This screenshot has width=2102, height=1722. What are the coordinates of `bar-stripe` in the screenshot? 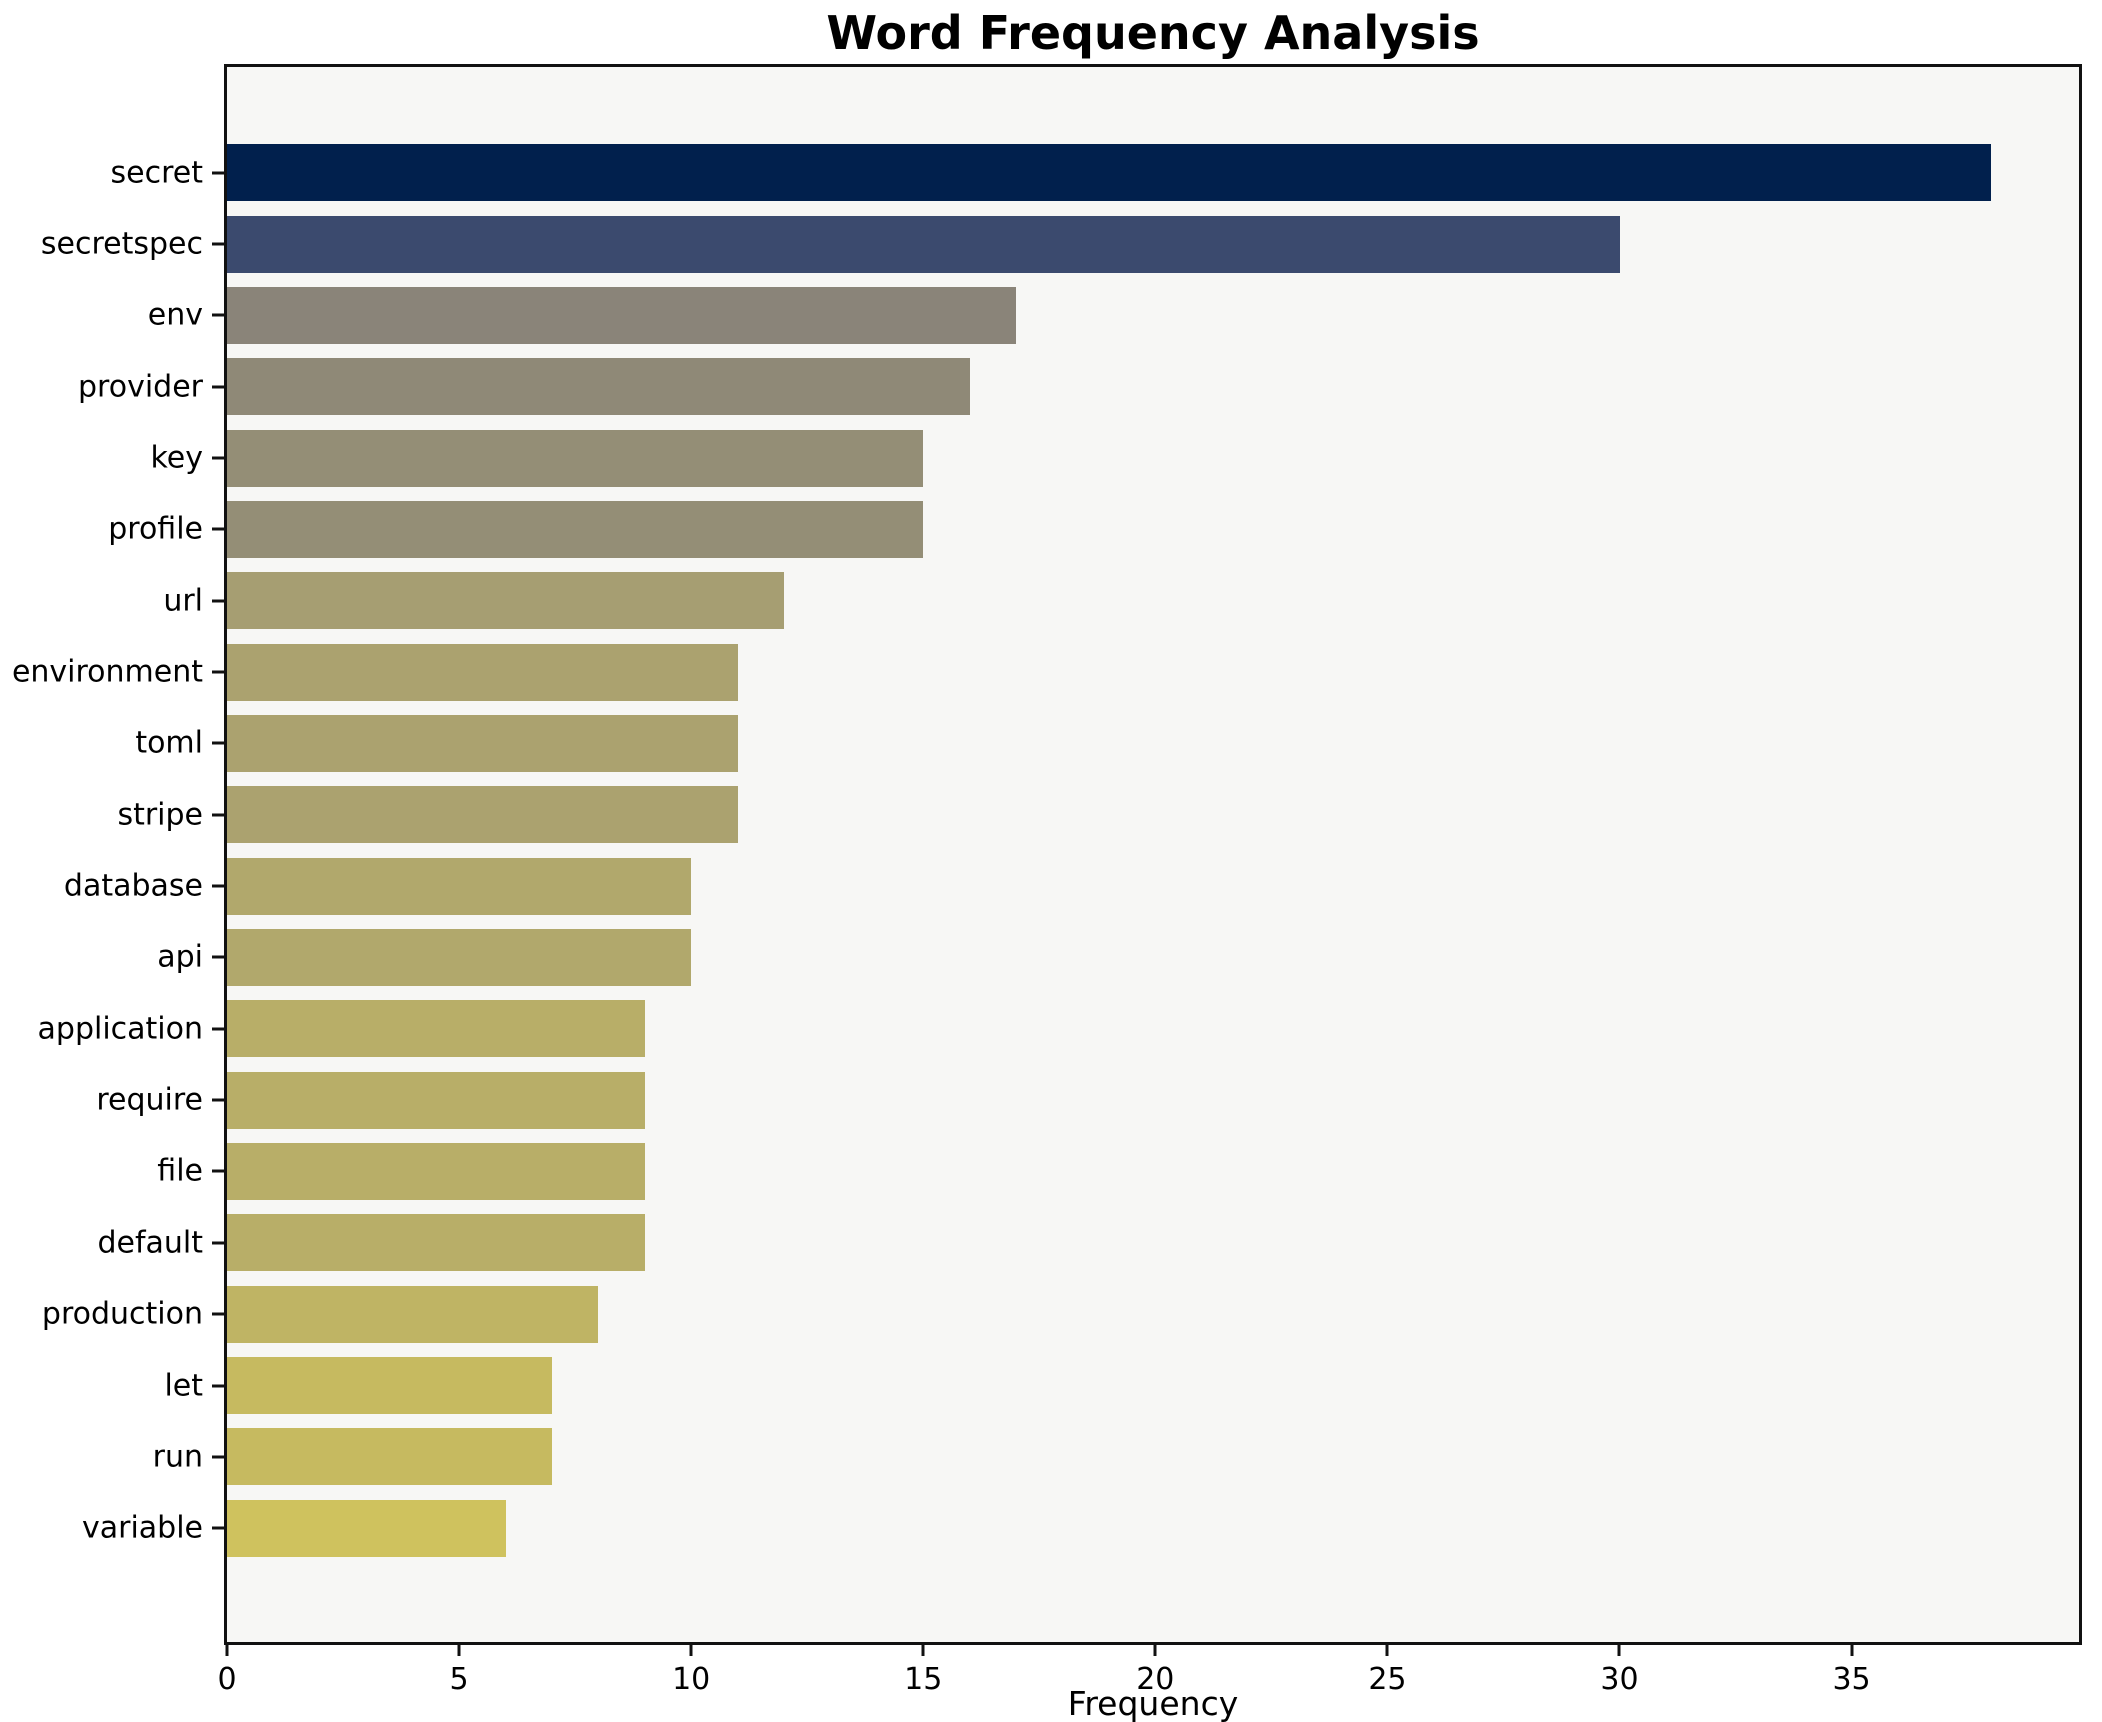 It's located at (482, 815).